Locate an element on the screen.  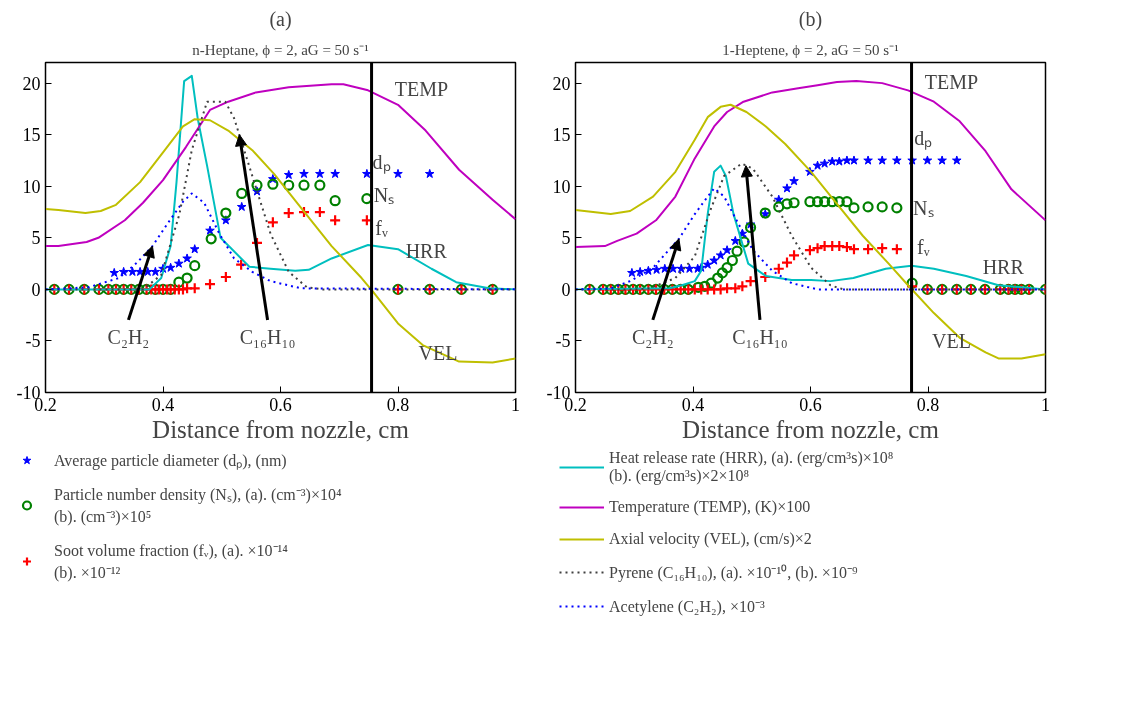
chart-subtitle: 1-Heptene, ϕ = 2, aG = 50 s⁻¹ is located at coordinates (810, 49).